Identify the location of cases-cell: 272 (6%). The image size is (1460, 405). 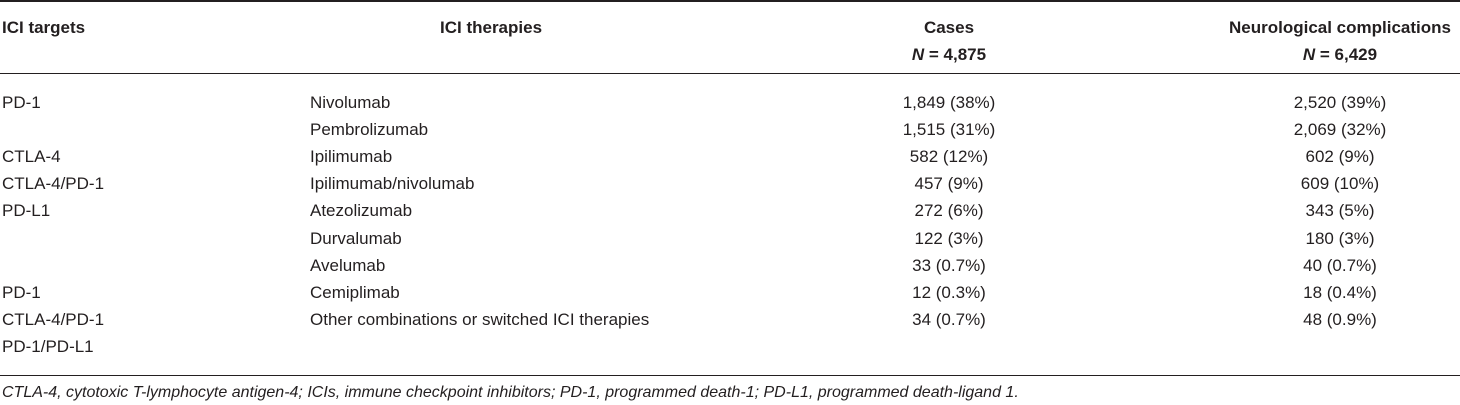
(949, 210).